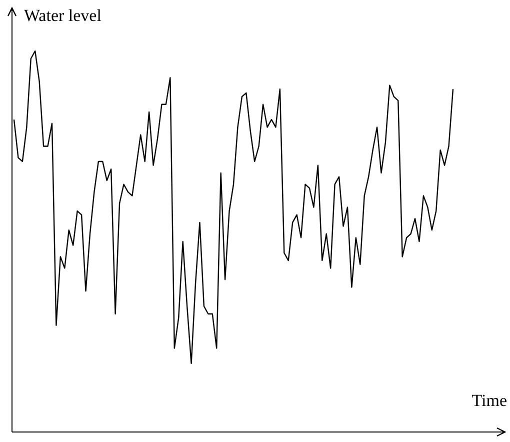  Describe the element at coordinates (489, 400) in the screenshot. I see `x-axis-title: Time` at that location.